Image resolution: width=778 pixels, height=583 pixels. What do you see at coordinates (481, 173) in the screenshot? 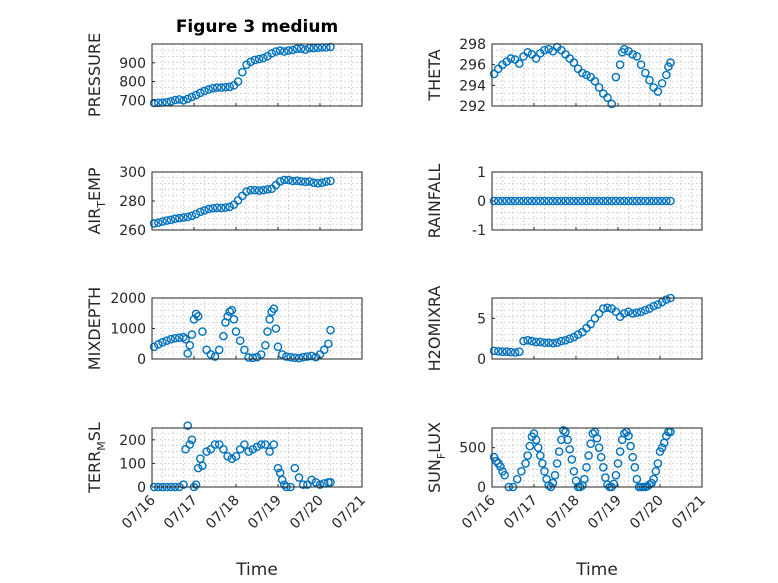
I see `y-tick-label: 1` at bounding box center [481, 173].